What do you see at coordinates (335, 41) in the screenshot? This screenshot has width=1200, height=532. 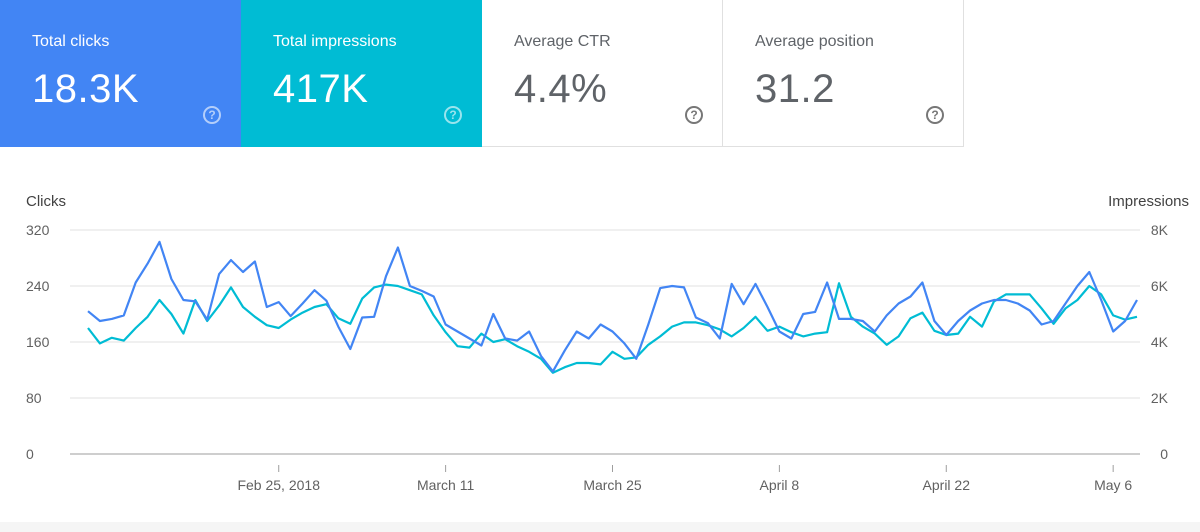 I see `total-impressions-label: Total impressions` at bounding box center [335, 41].